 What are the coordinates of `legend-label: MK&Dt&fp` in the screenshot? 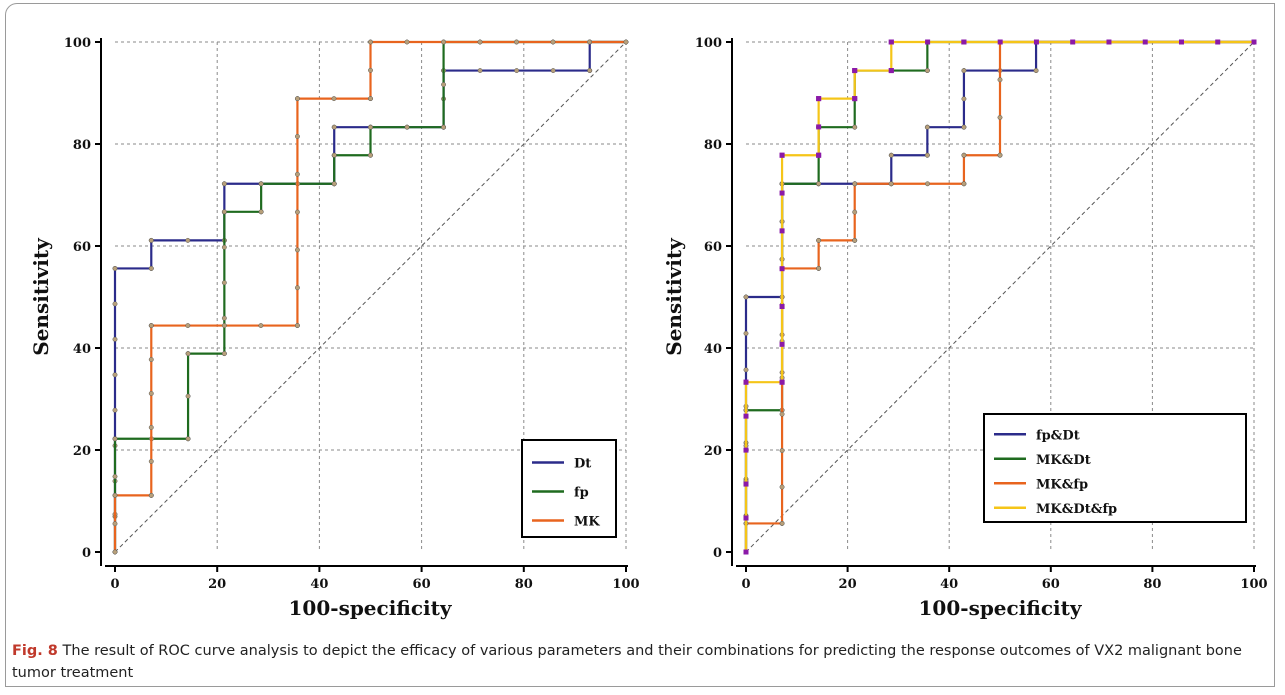 It's located at (1076, 509).